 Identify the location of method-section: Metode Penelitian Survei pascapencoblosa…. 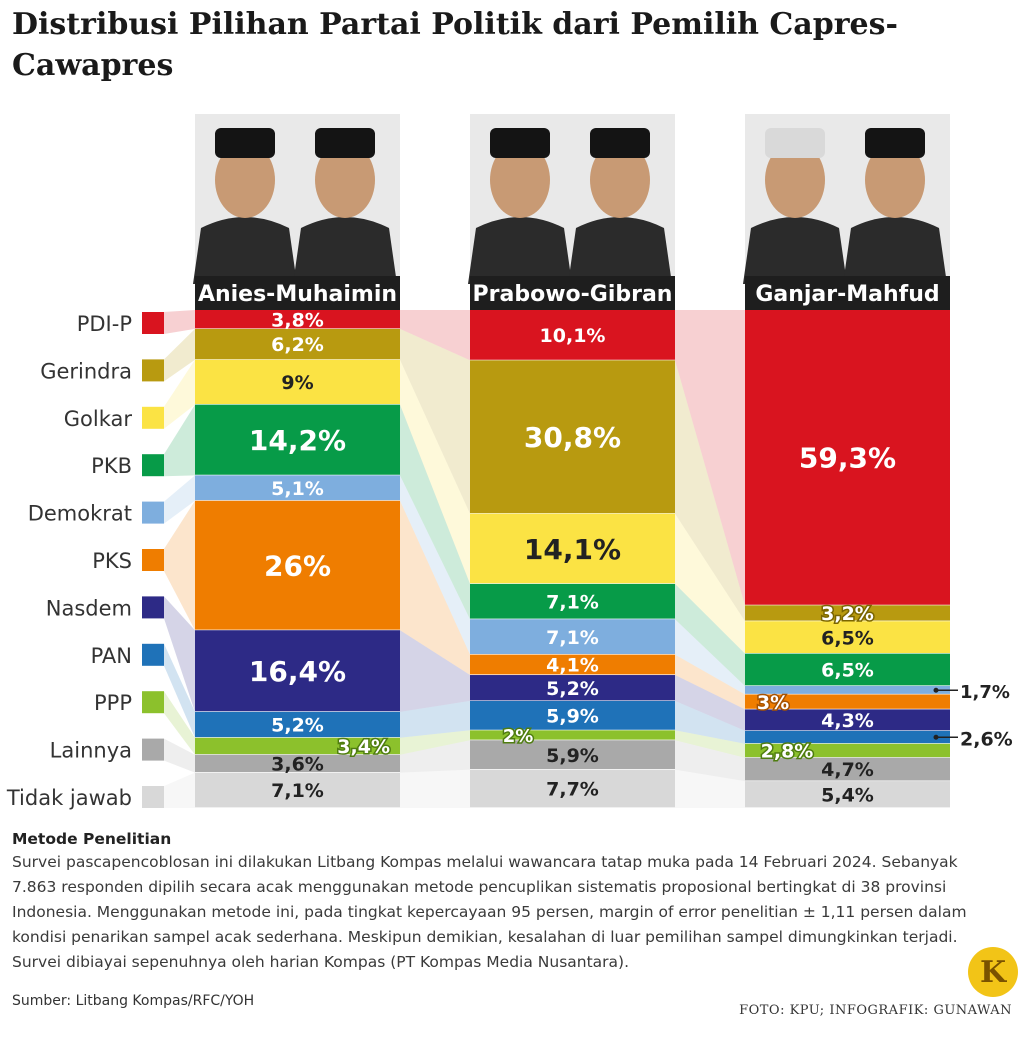
(512, 901).